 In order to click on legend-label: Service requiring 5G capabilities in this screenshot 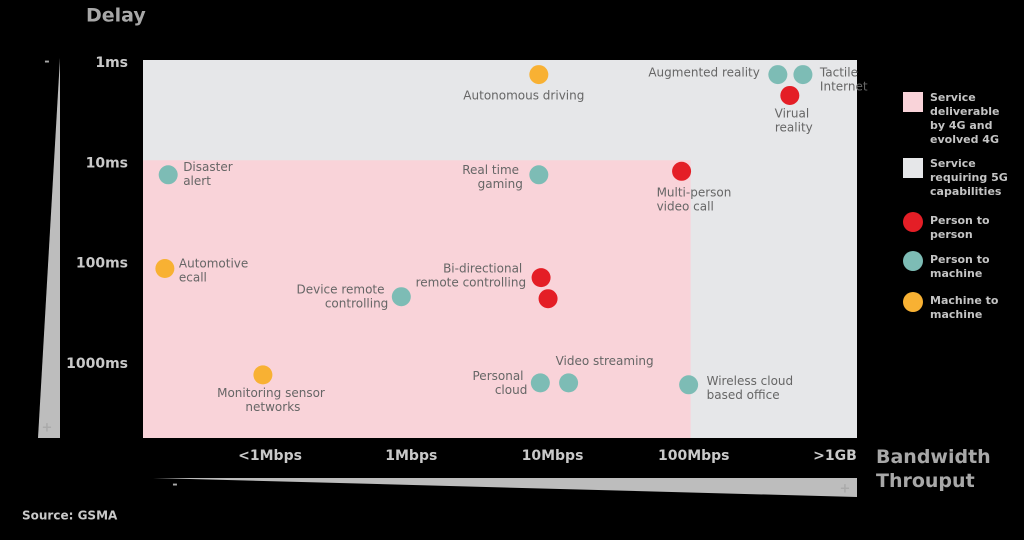, I will do `click(971, 177)`.